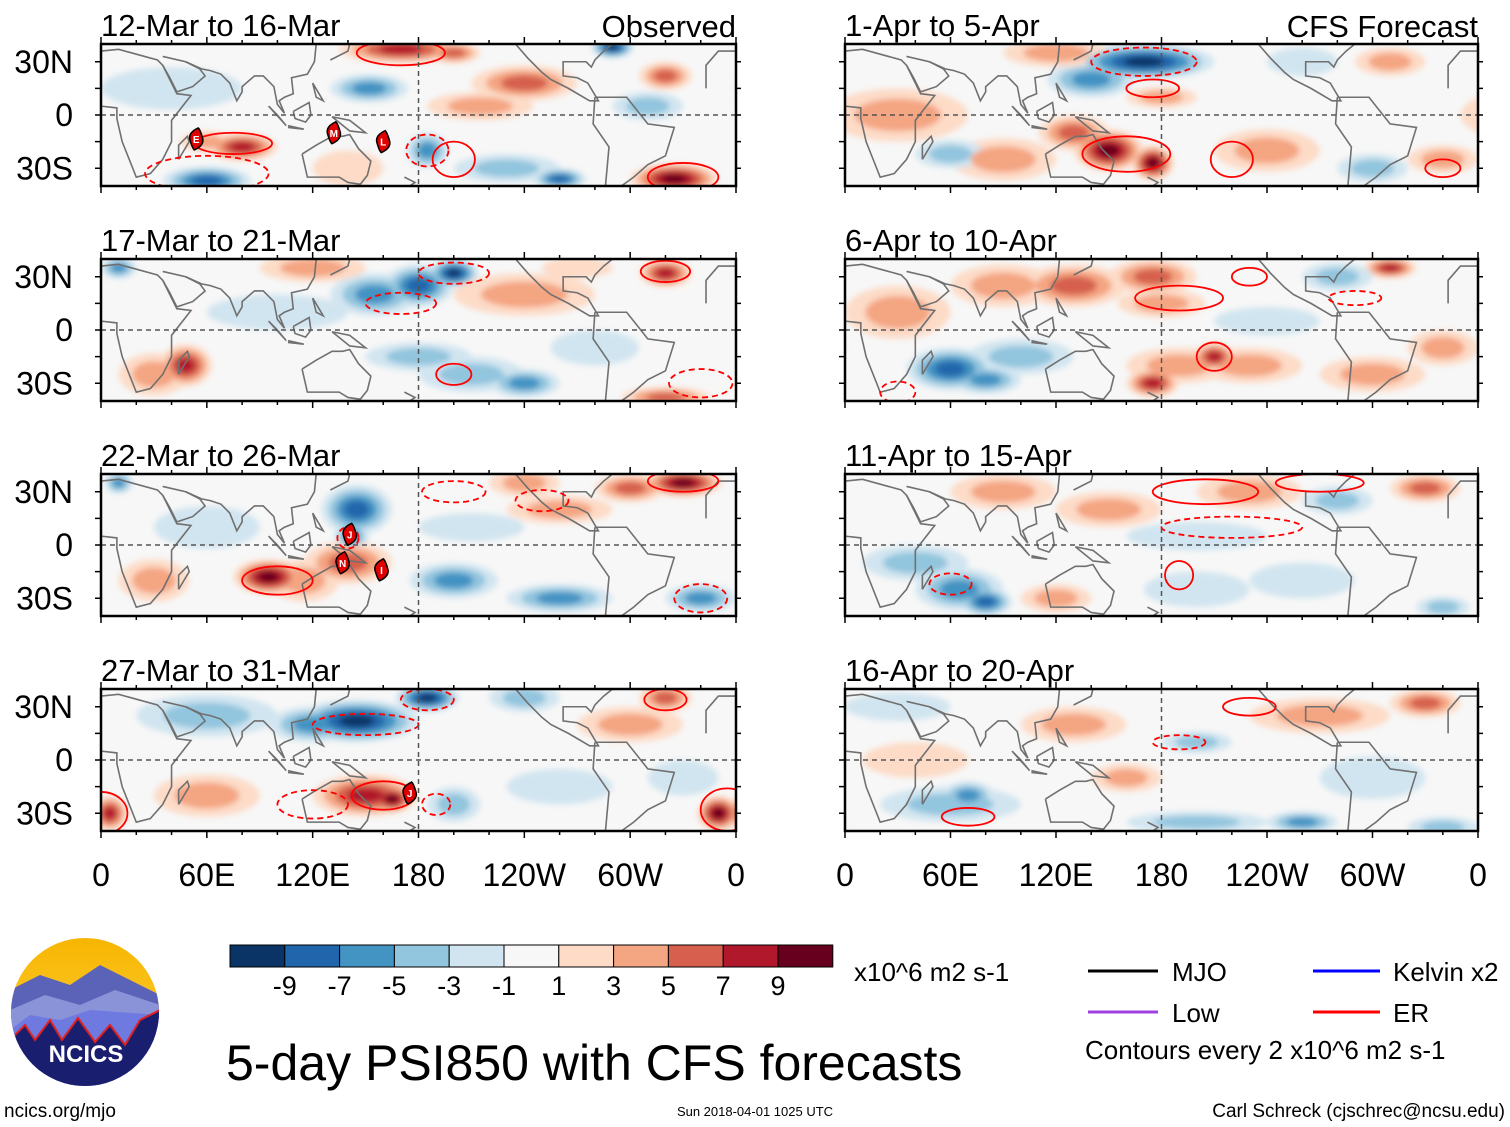  Describe the element at coordinates (958, 455) in the screenshot. I see `panel-title: 11-Apr to 15-Apr` at that location.